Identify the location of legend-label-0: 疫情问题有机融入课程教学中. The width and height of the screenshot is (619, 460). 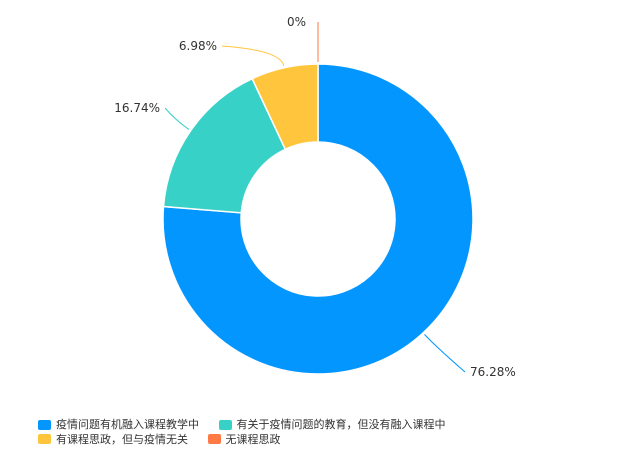
(127, 424).